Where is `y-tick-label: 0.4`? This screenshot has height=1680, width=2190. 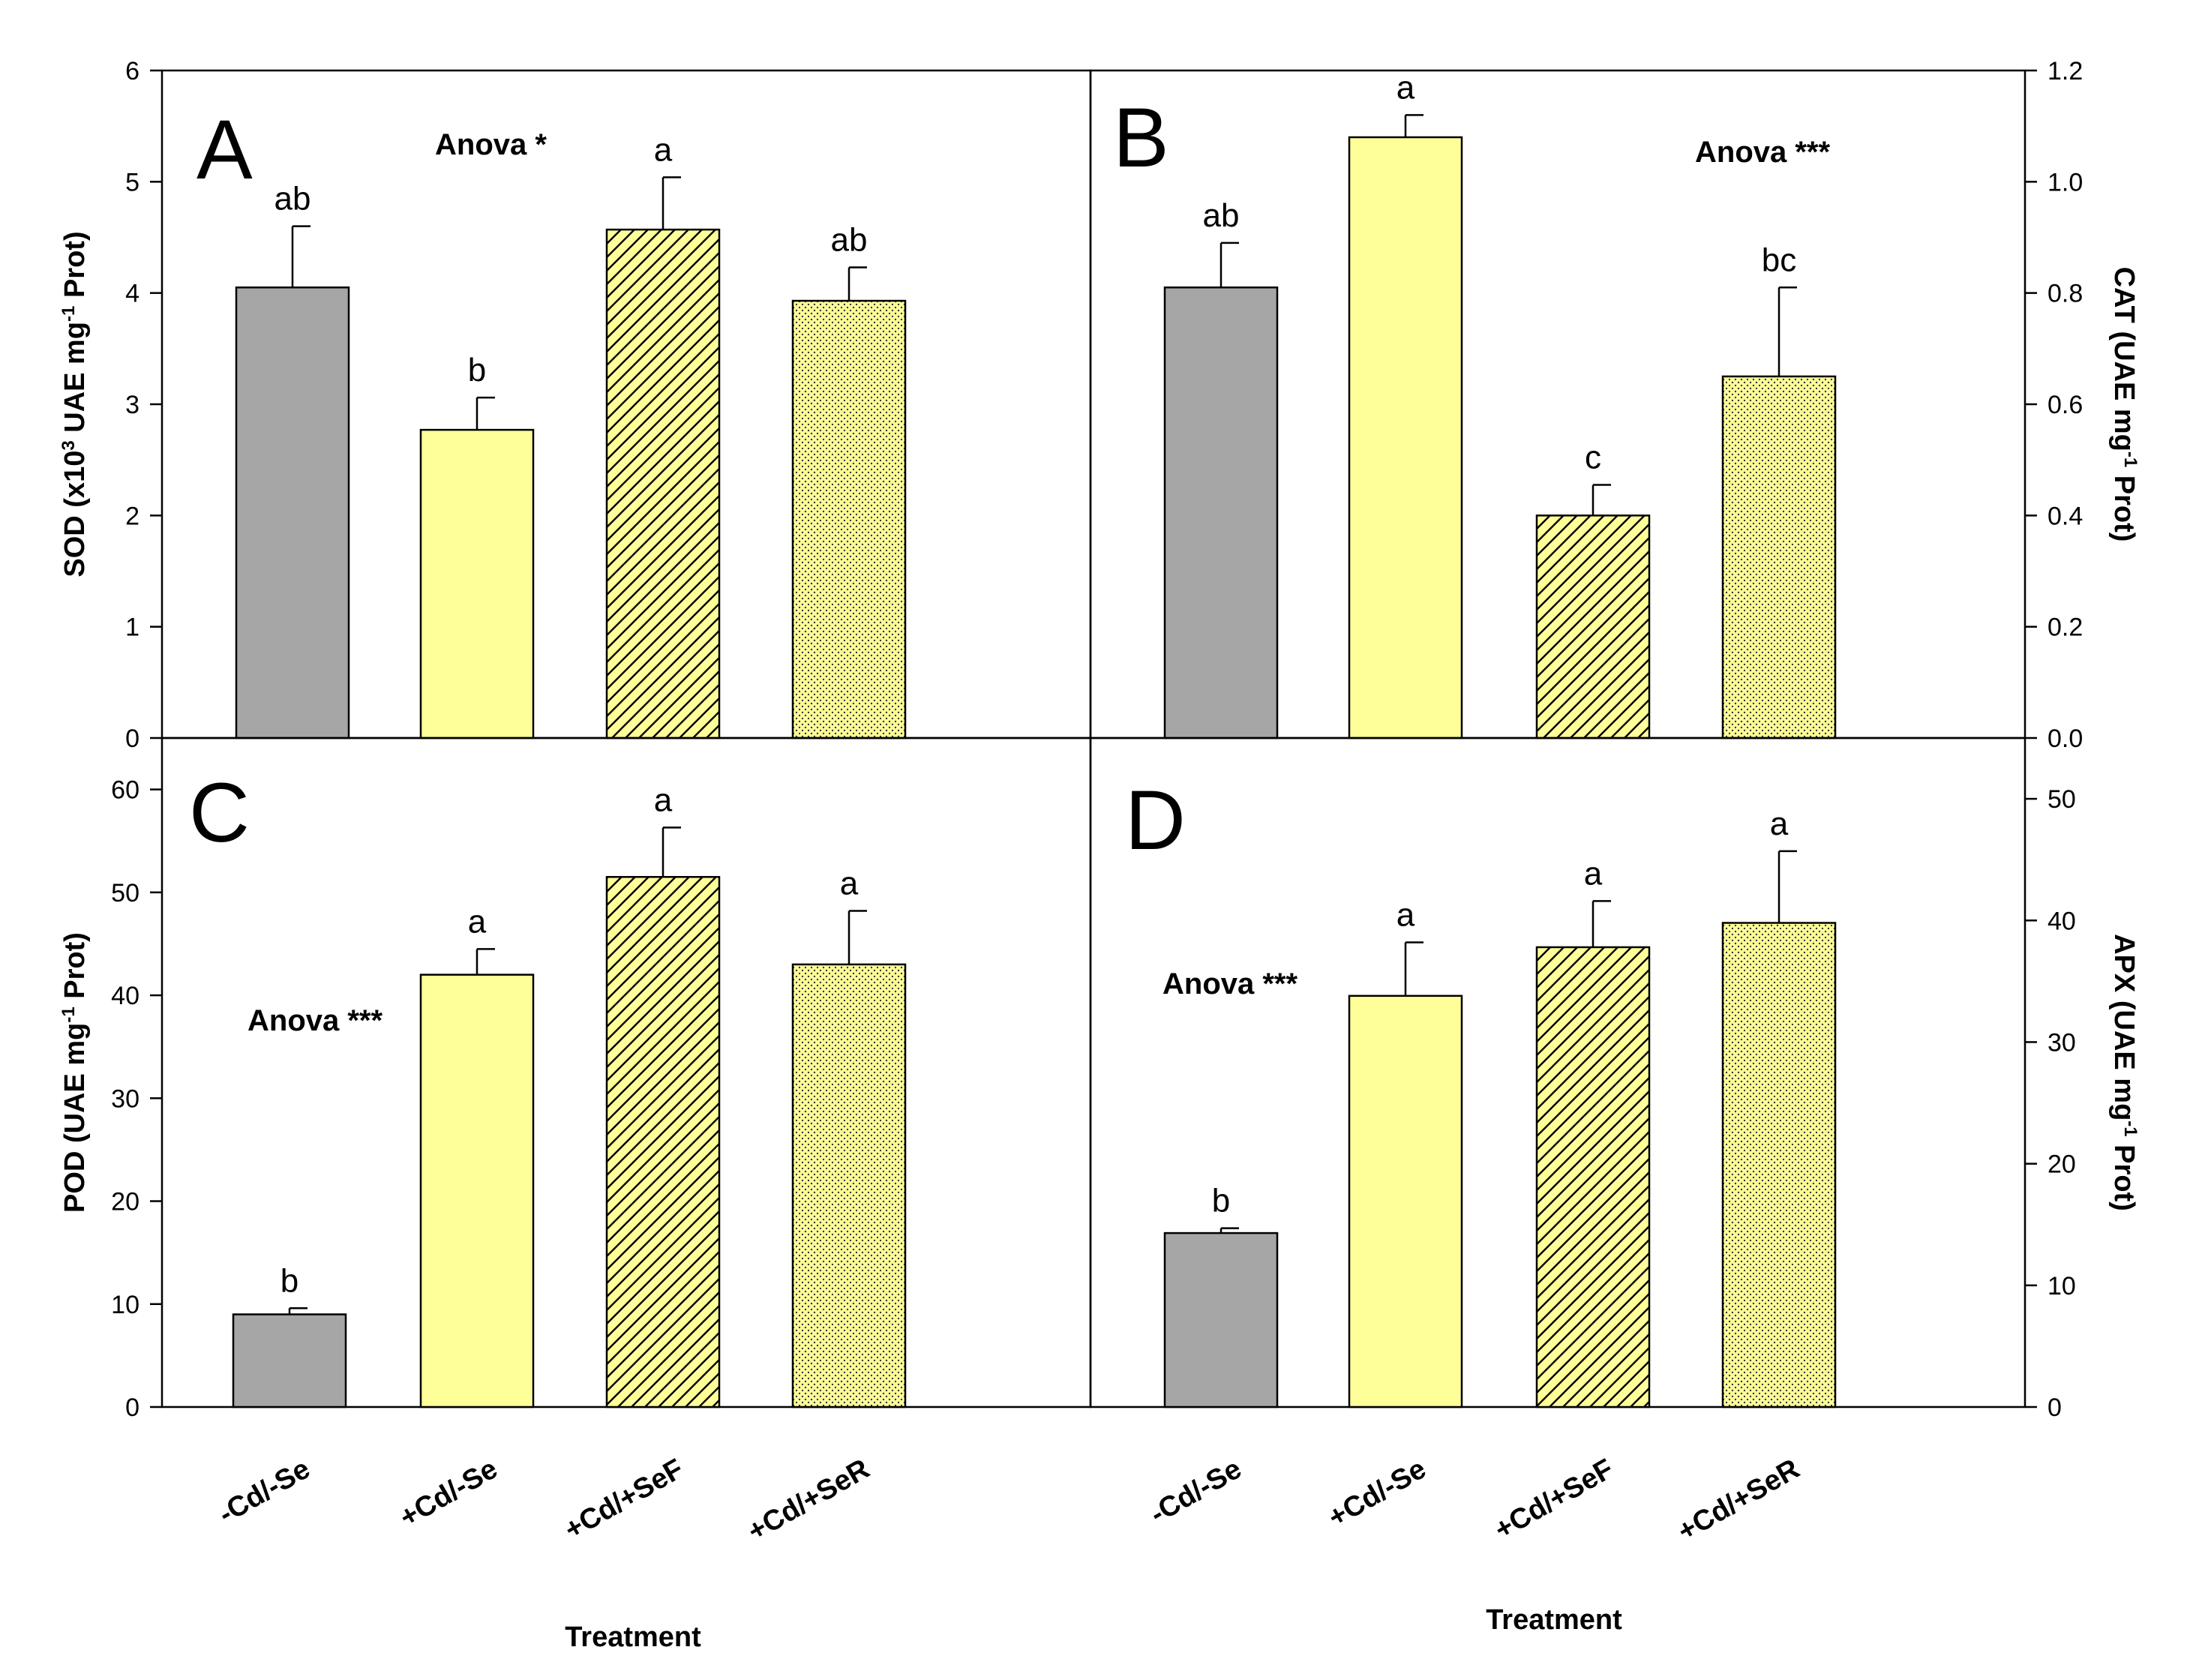
y-tick-label: 0.4 is located at coordinates (2065, 516).